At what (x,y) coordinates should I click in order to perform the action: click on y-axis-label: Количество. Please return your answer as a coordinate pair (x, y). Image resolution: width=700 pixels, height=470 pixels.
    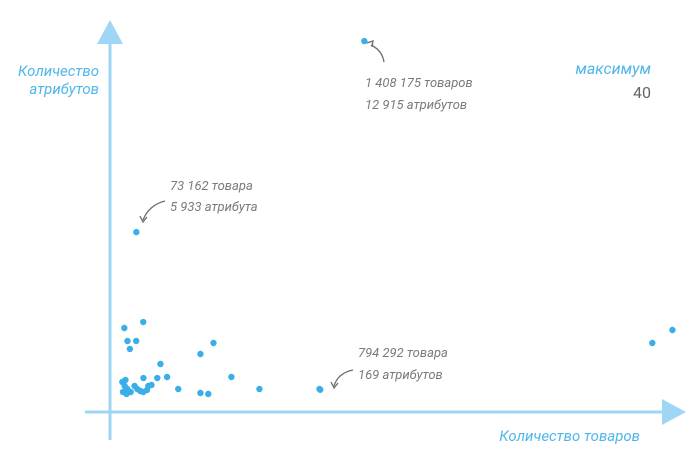
    Looking at the image, I should click on (58, 71).